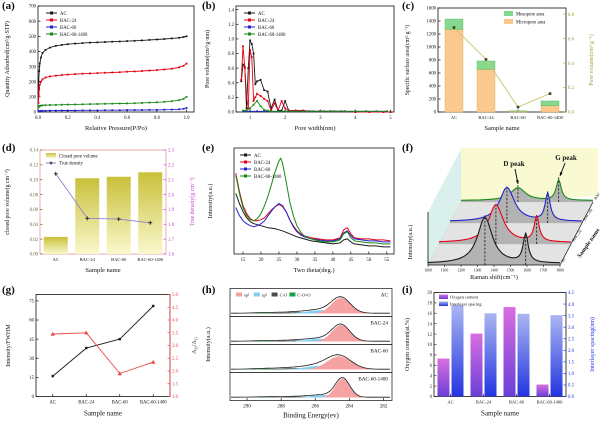  Describe the element at coordinates (31, 302) in the screenshot. I see `svg-text: 75` at that location.